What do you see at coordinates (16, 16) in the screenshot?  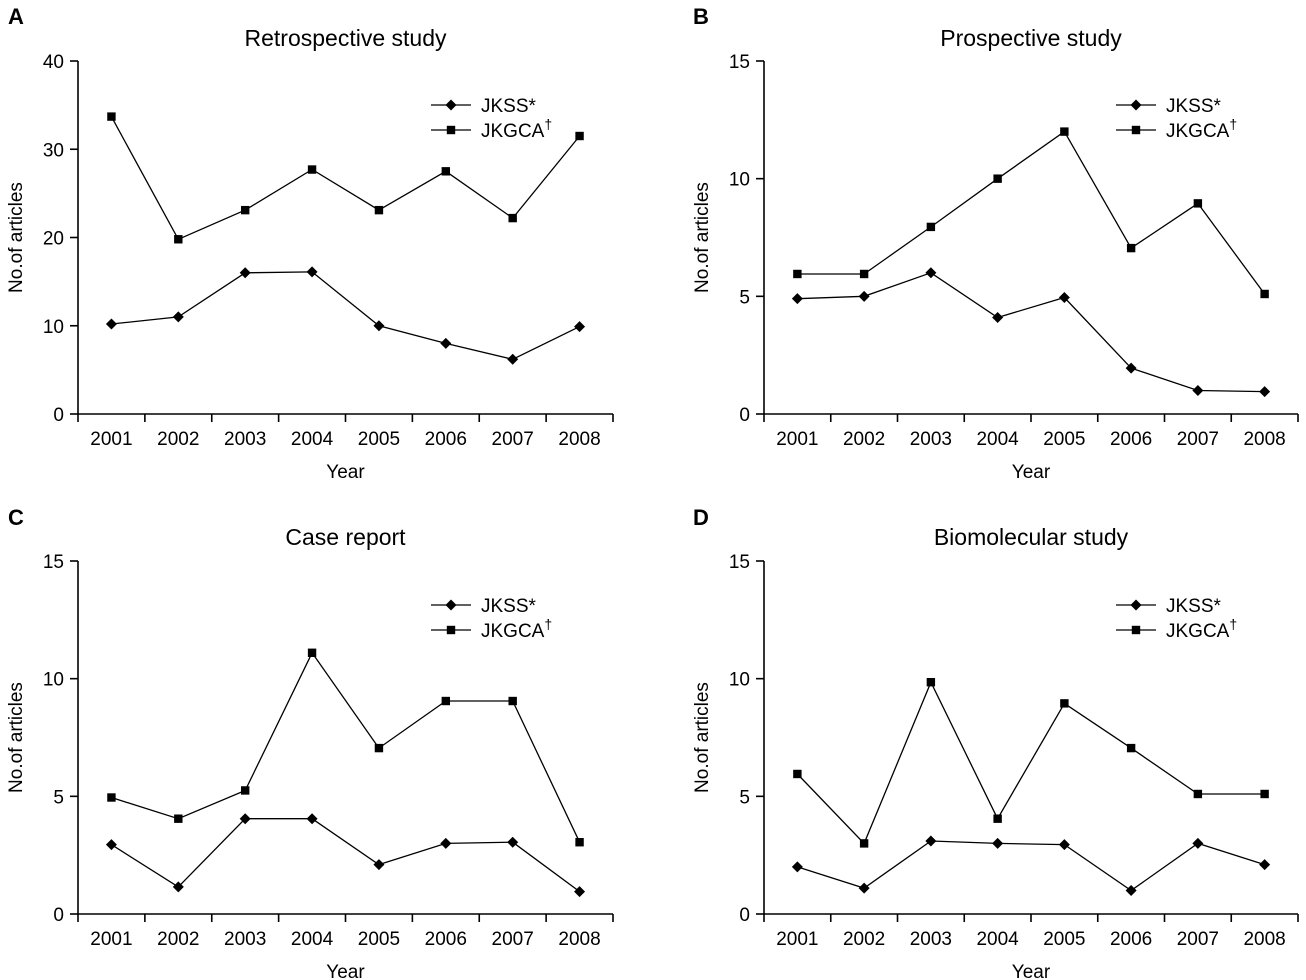 I see `panel-letter: A` at bounding box center [16, 16].